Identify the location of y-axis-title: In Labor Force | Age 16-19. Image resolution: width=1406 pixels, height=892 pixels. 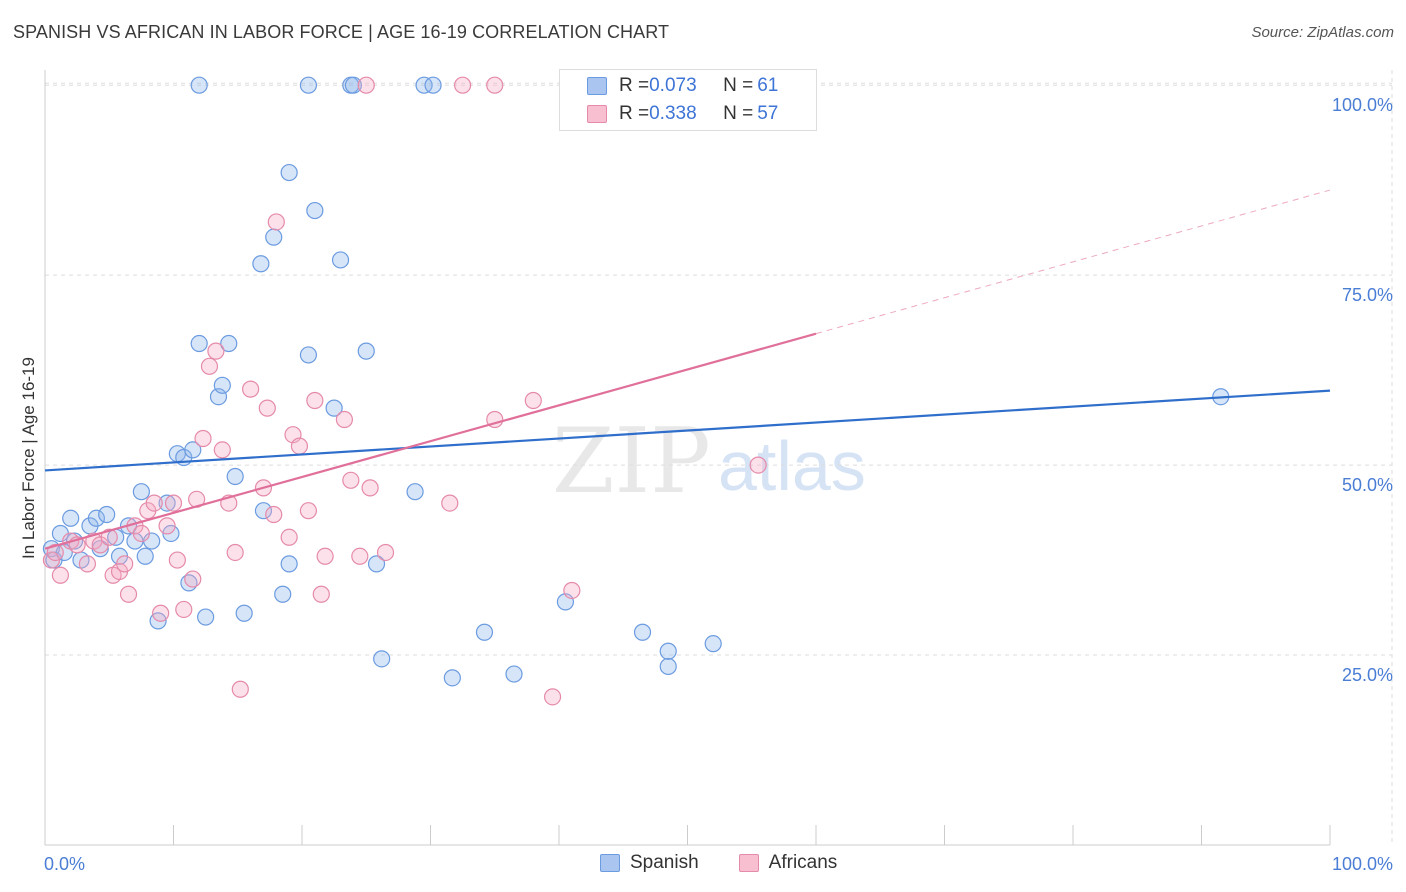
(28, 458).